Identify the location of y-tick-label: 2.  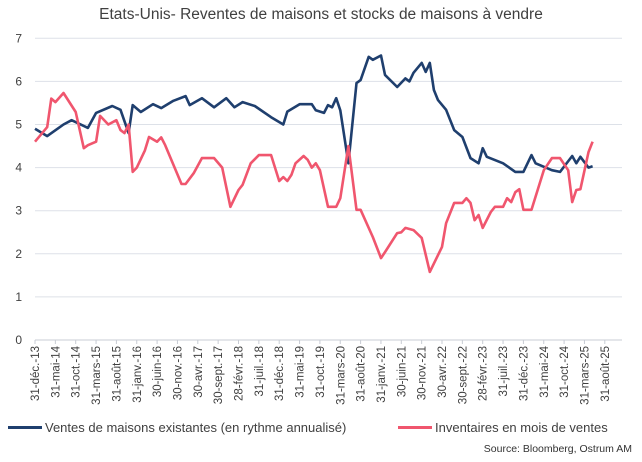
(18, 254).